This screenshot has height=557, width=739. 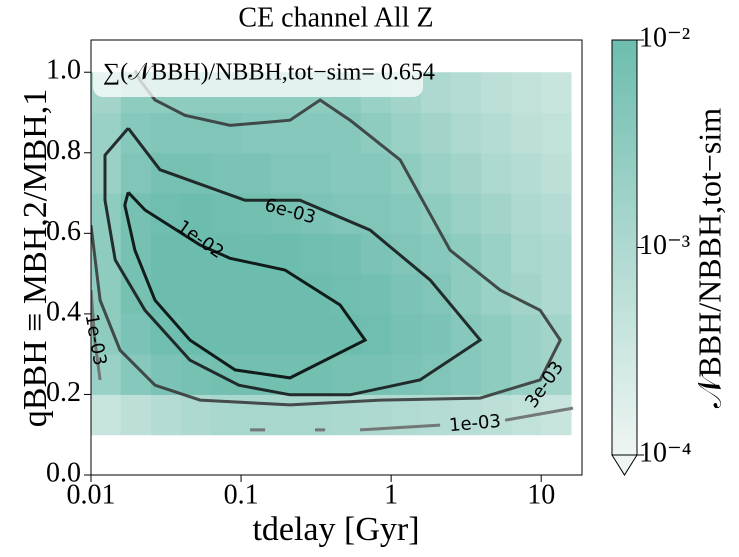 I want to click on colorbar-label: 𝒩BBH/NBBH,tot−sim, so click(x=709, y=258).